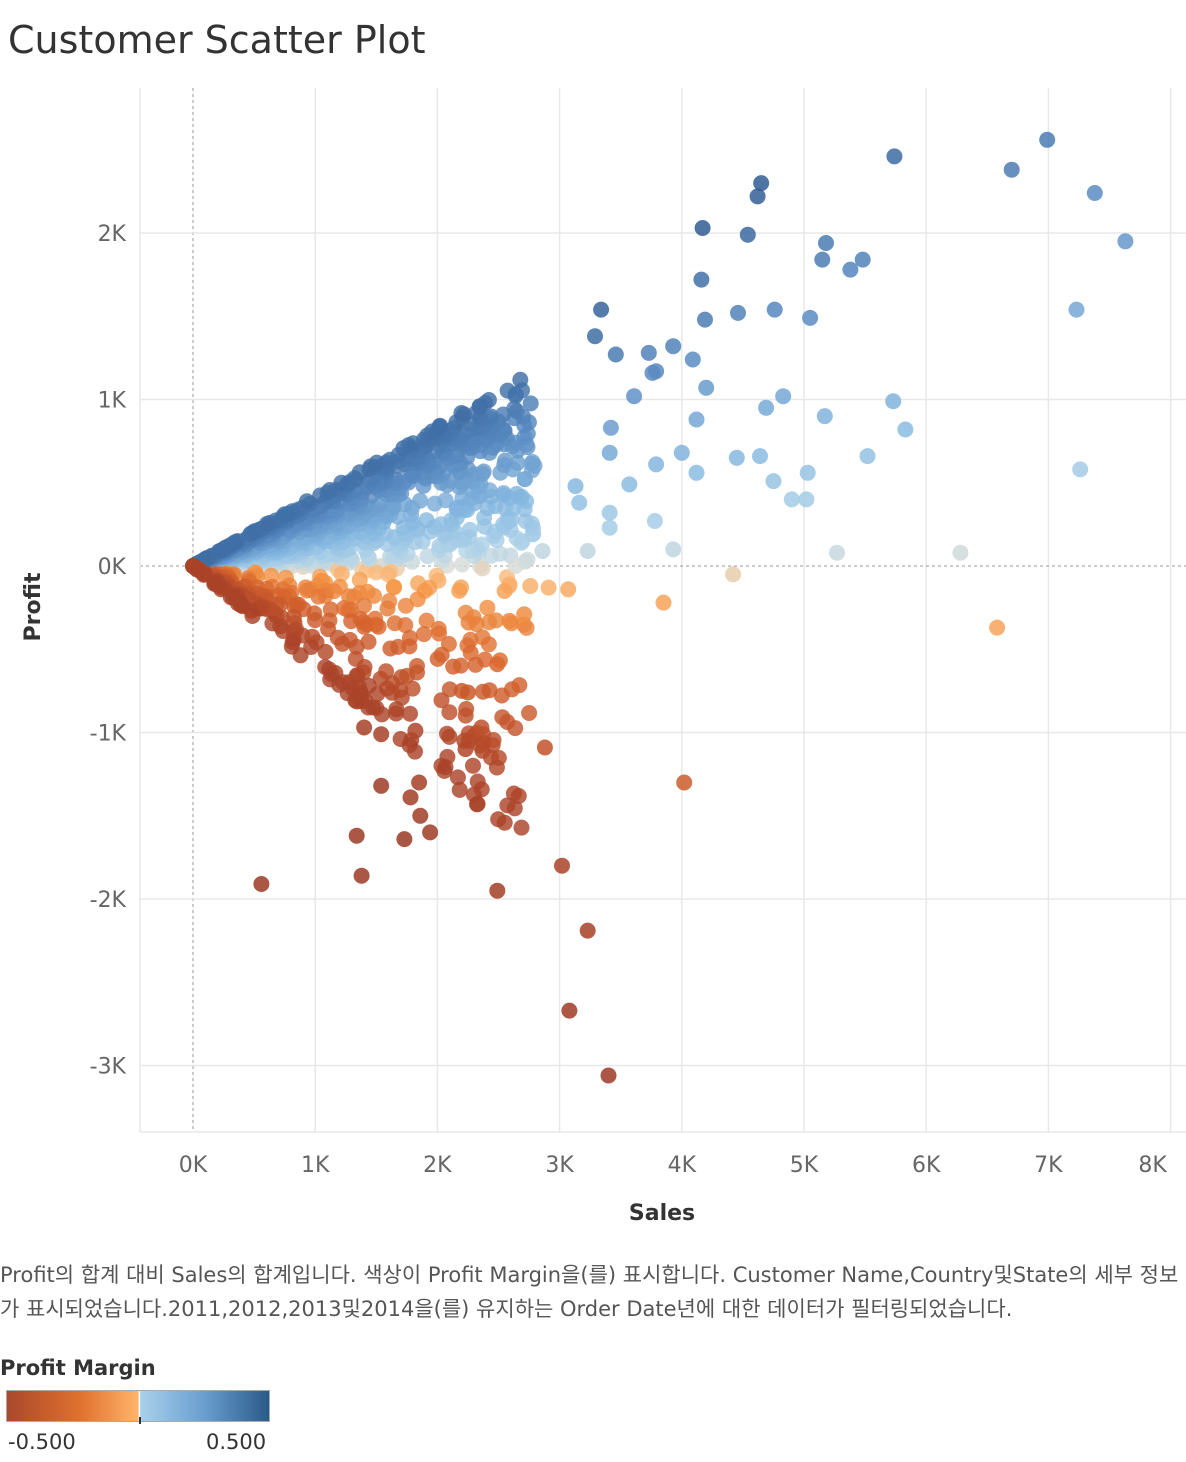 The height and width of the screenshot is (1462, 1186). I want to click on y-tick-label: 2K, so click(112, 234).